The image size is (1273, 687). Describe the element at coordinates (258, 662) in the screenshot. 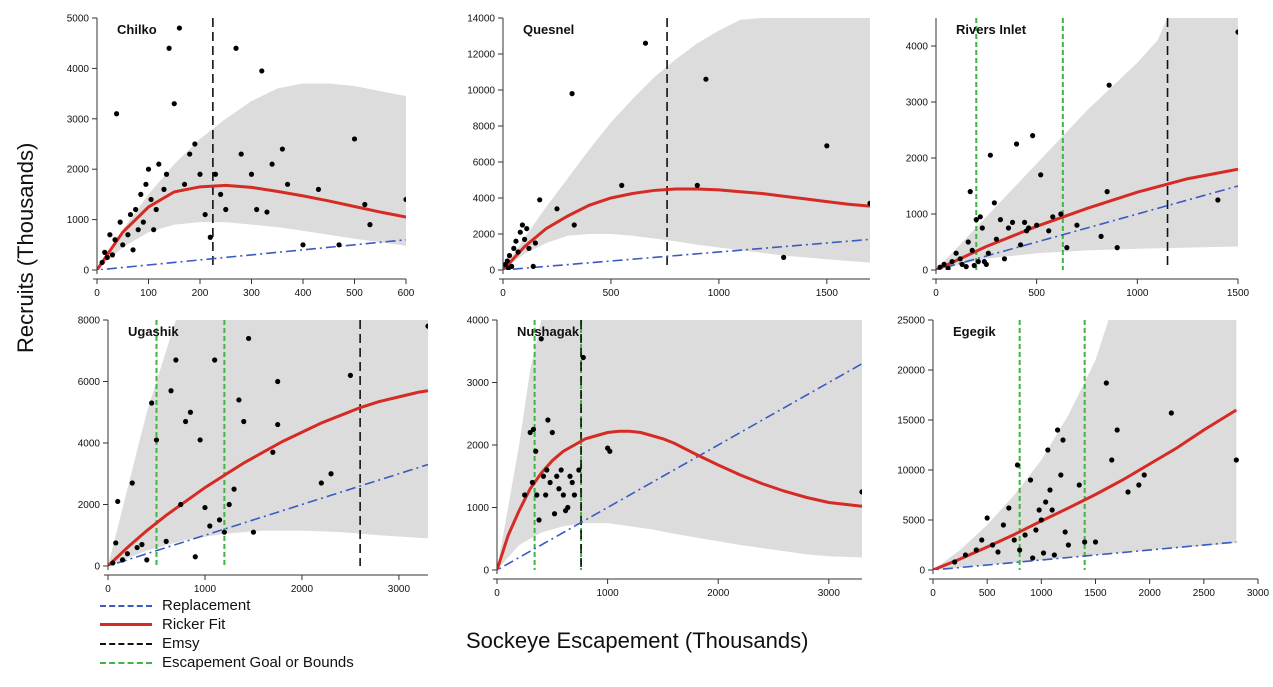

I see `legend-label-goal: Escapement Goal or Bounds` at that location.